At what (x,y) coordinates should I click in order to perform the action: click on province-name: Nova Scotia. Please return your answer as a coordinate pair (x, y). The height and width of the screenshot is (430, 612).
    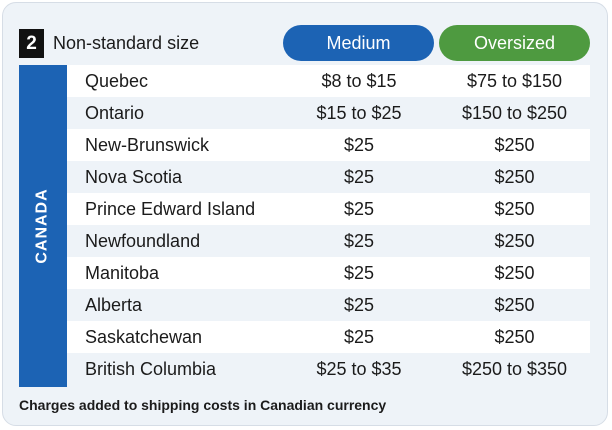
    Looking at the image, I should click on (134, 177).